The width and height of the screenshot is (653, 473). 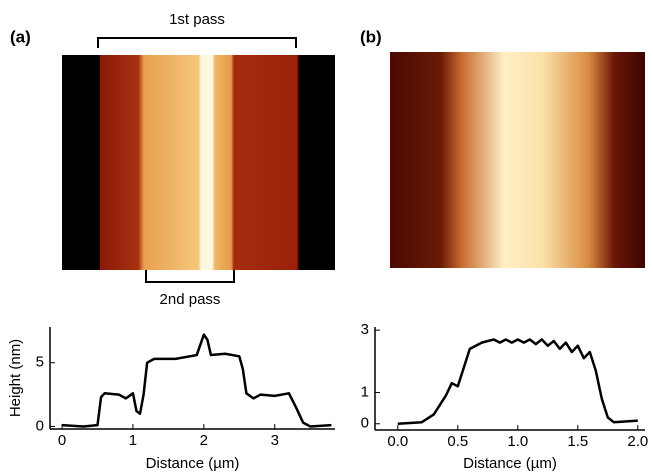 What do you see at coordinates (204, 440) in the screenshot?
I see `x-tick-label: 2` at bounding box center [204, 440].